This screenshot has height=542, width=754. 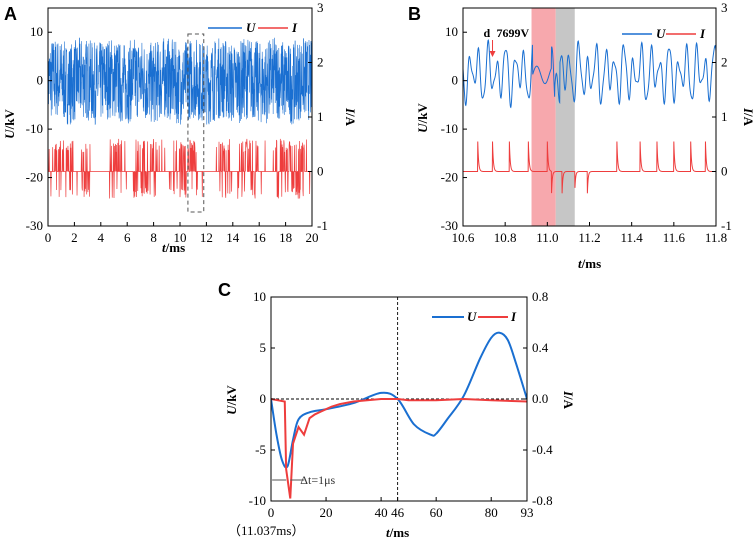 I want to click on panel-c-y2label: I/A, so click(x=568, y=400).